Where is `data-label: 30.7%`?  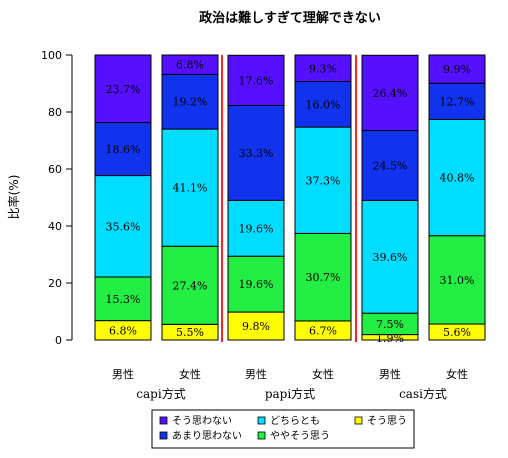 data-label: 30.7% is located at coordinates (323, 277).